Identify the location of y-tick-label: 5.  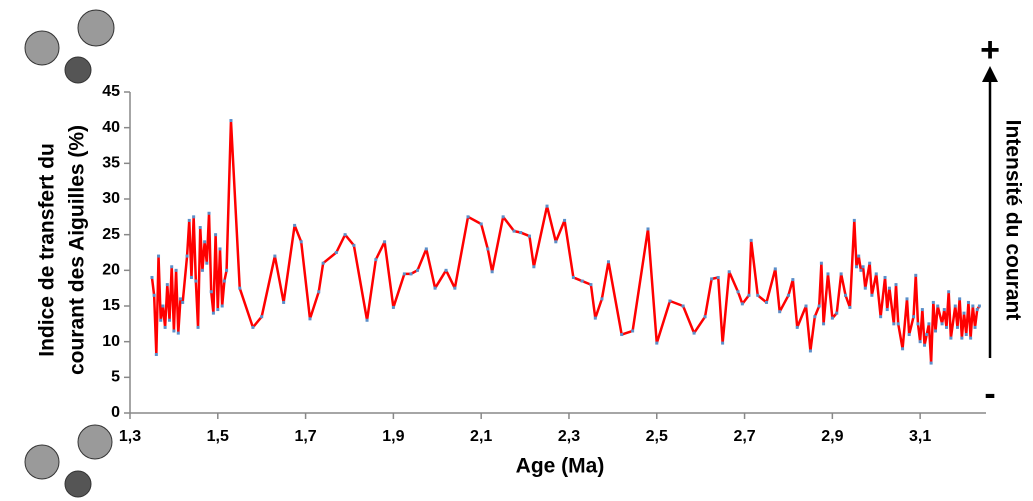
(115, 377).